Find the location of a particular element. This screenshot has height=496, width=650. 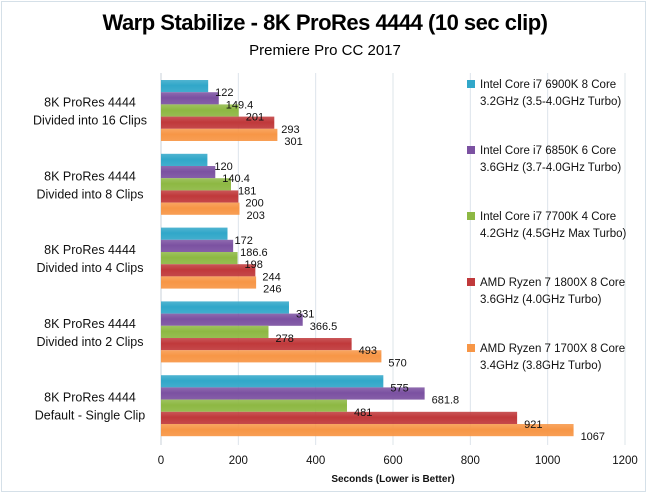

x-tick-label: 1200 is located at coordinates (625, 461).